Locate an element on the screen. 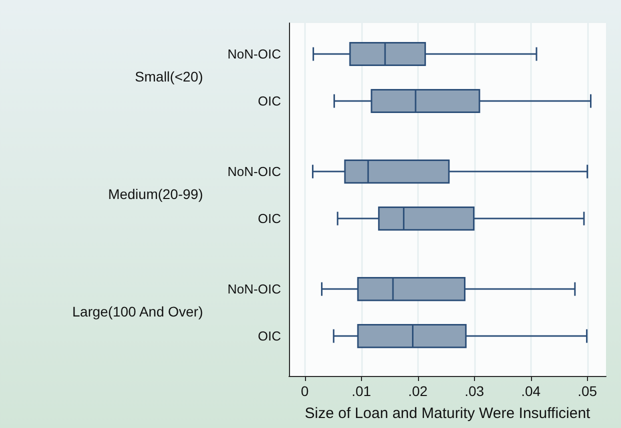 Image resolution: width=621 pixels, height=428 pixels. text: Medium(20-99) is located at coordinates (155, 194).